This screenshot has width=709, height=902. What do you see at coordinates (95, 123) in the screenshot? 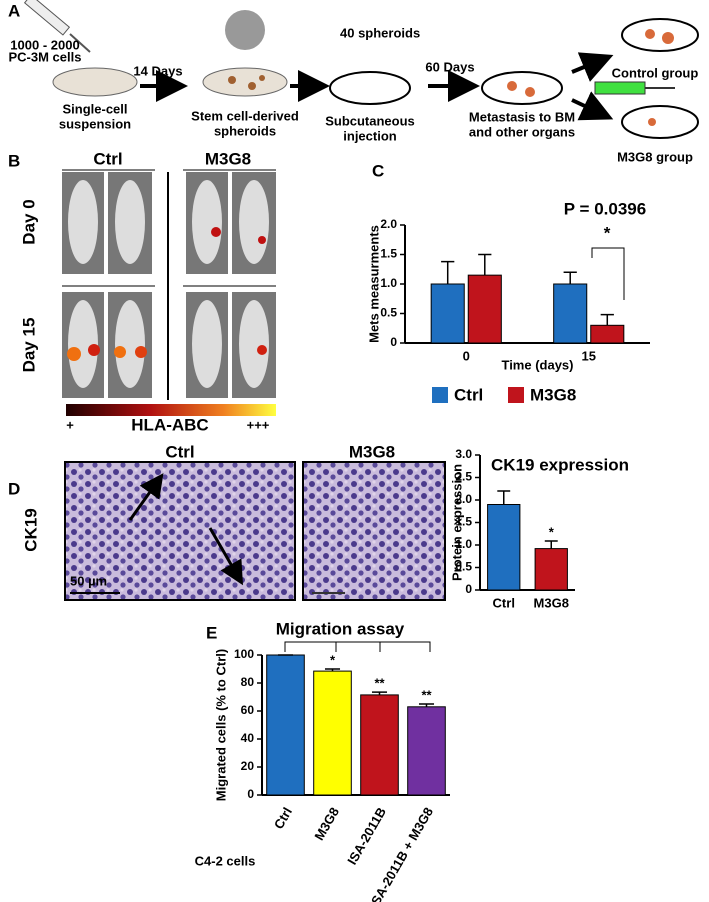
I see `step-text: suspension` at bounding box center [95, 123].